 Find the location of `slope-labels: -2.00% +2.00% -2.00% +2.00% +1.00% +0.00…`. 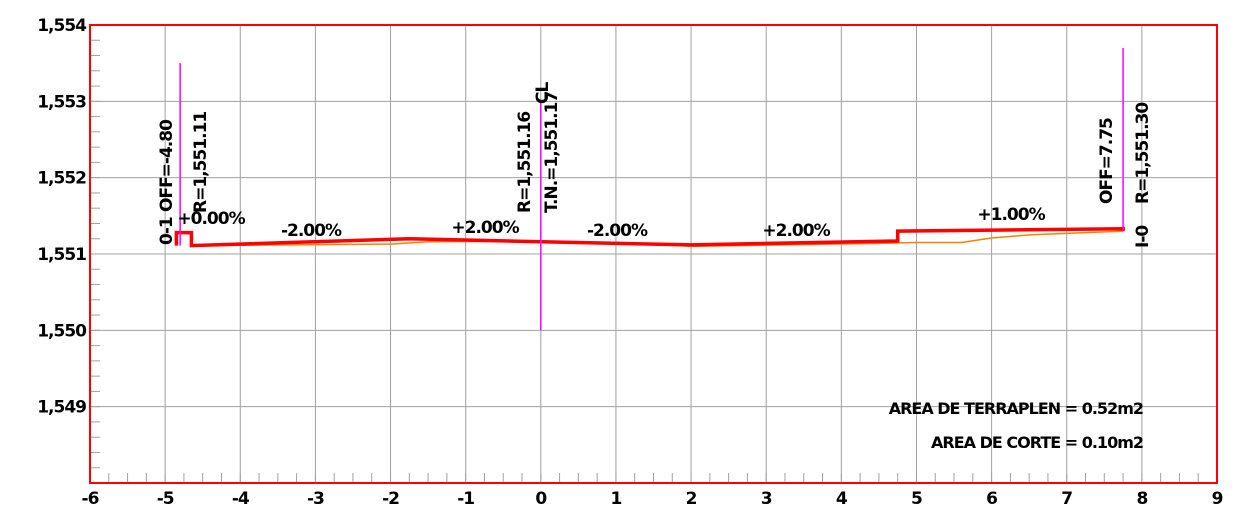

slope-labels: -2.00% +2.00% -2.00% +2.00% +1.00% +0.00… is located at coordinates (611, 223).